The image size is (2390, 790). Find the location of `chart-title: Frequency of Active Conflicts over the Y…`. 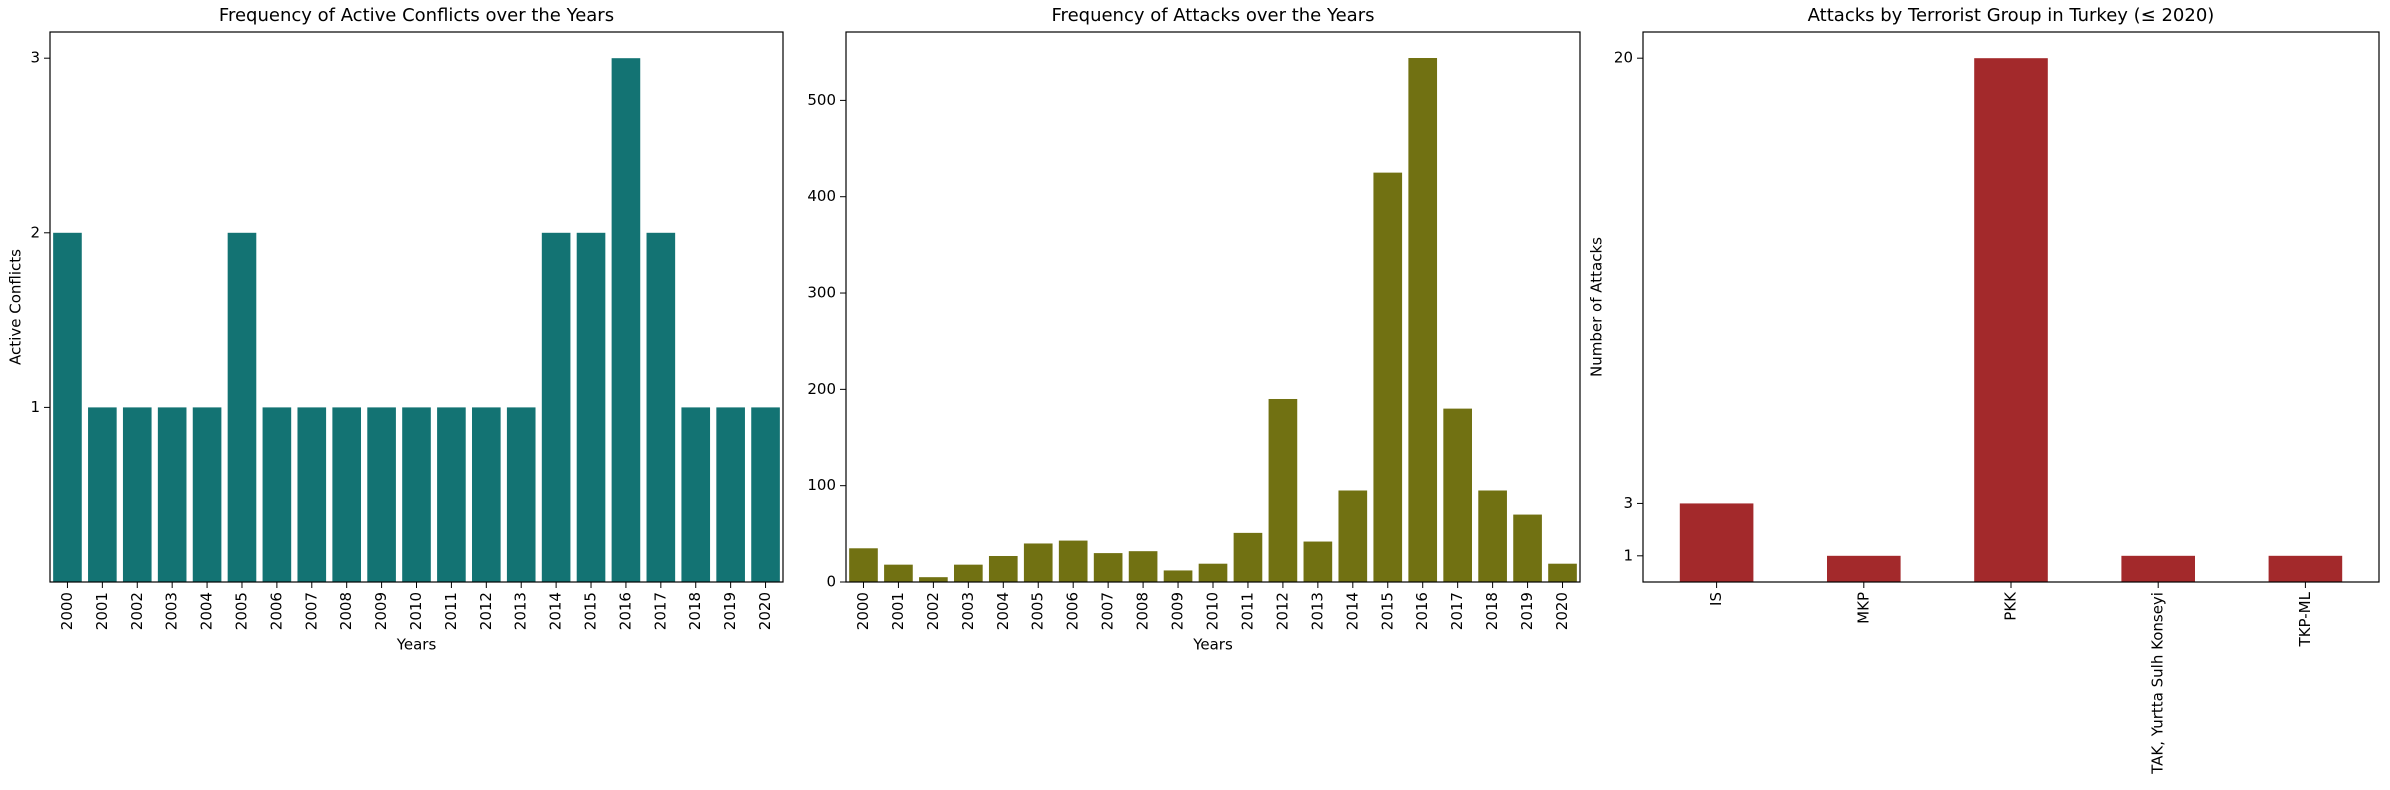

chart-title: Frequency of Active Conflicts over the Y… is located at coordinates (416, 15).